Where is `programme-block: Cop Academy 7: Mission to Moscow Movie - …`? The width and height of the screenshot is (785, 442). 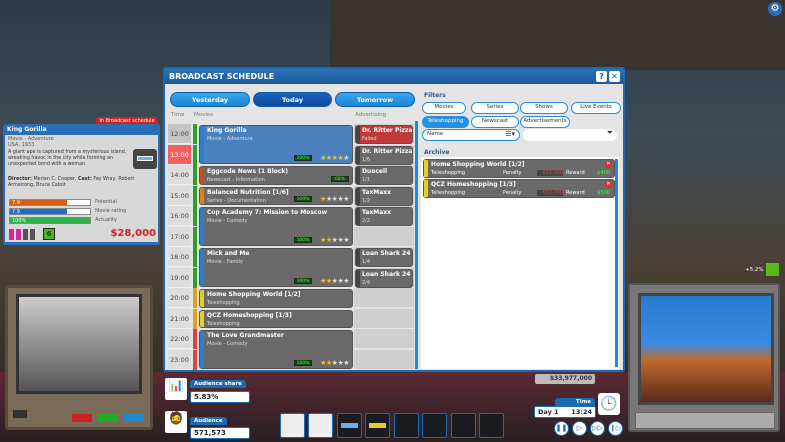
programme-block: Cop Academy 7: Mission to Moscow Movie - … is located at coordinates (276, 226).